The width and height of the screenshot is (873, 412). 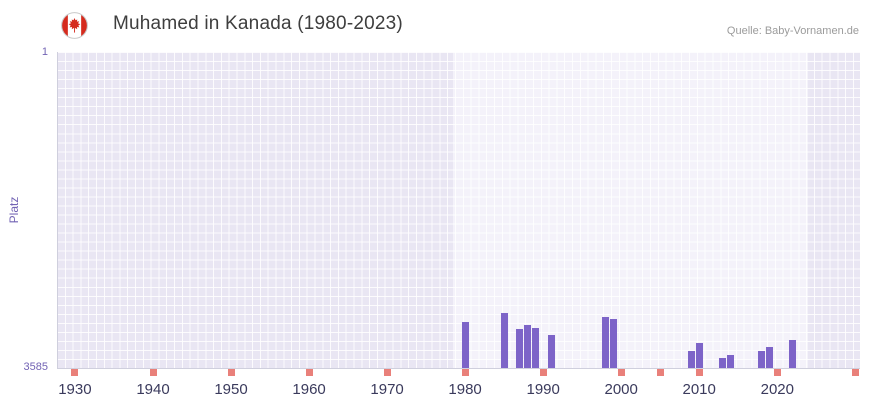 I want to click on rank-bar-1988, so click(x=528, y=346).